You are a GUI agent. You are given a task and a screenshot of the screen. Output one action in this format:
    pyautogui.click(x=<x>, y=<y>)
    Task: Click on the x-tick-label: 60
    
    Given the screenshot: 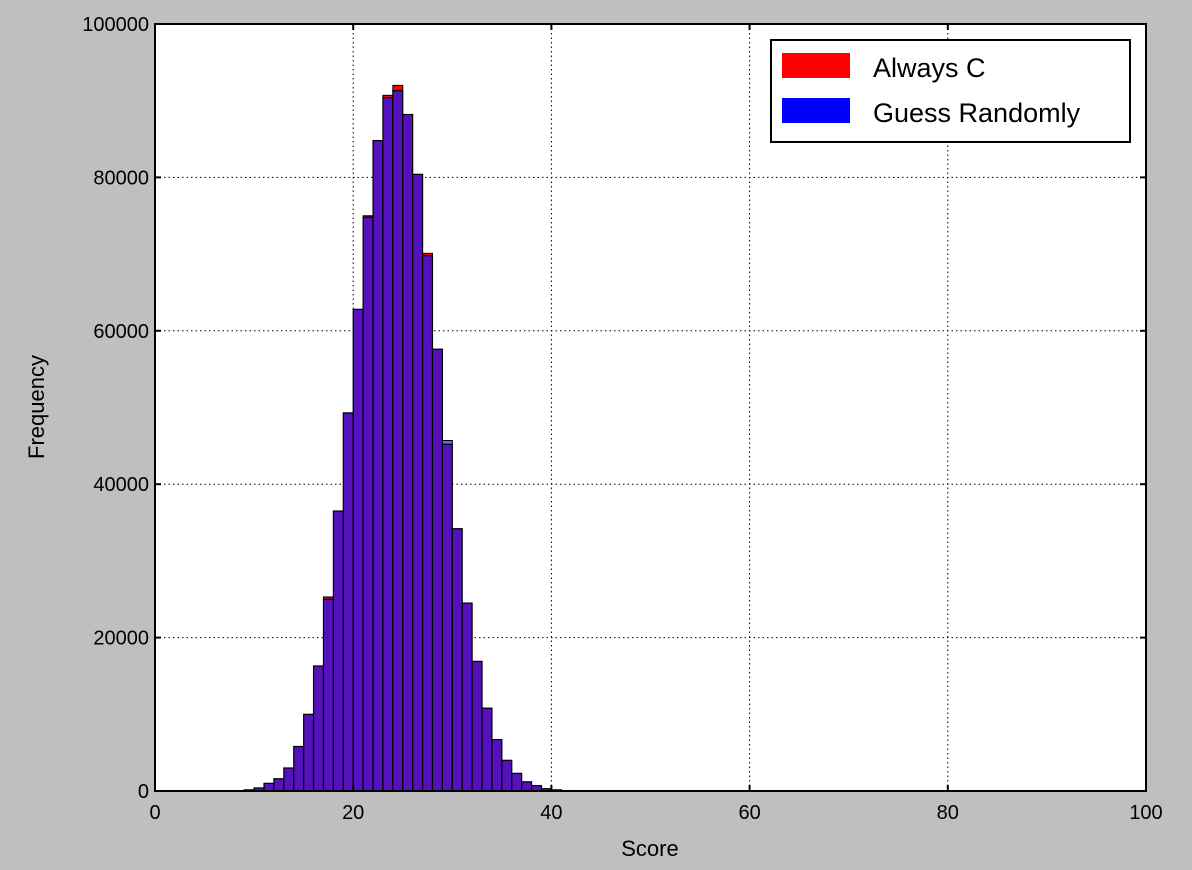 What is the action you would take?
    pyautogui.click(x=749, y=813)
    